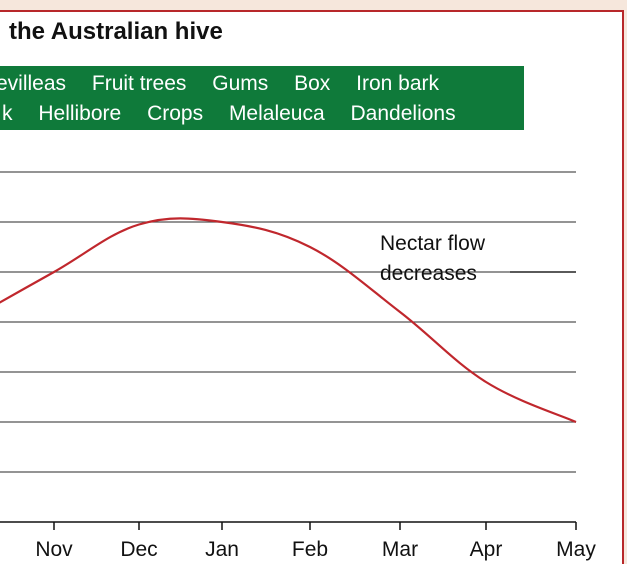  What do you see at coordinates (139, 83) in the screenshot?
I see `flora-label: Fruit trees` at bounding box center [139, 83].